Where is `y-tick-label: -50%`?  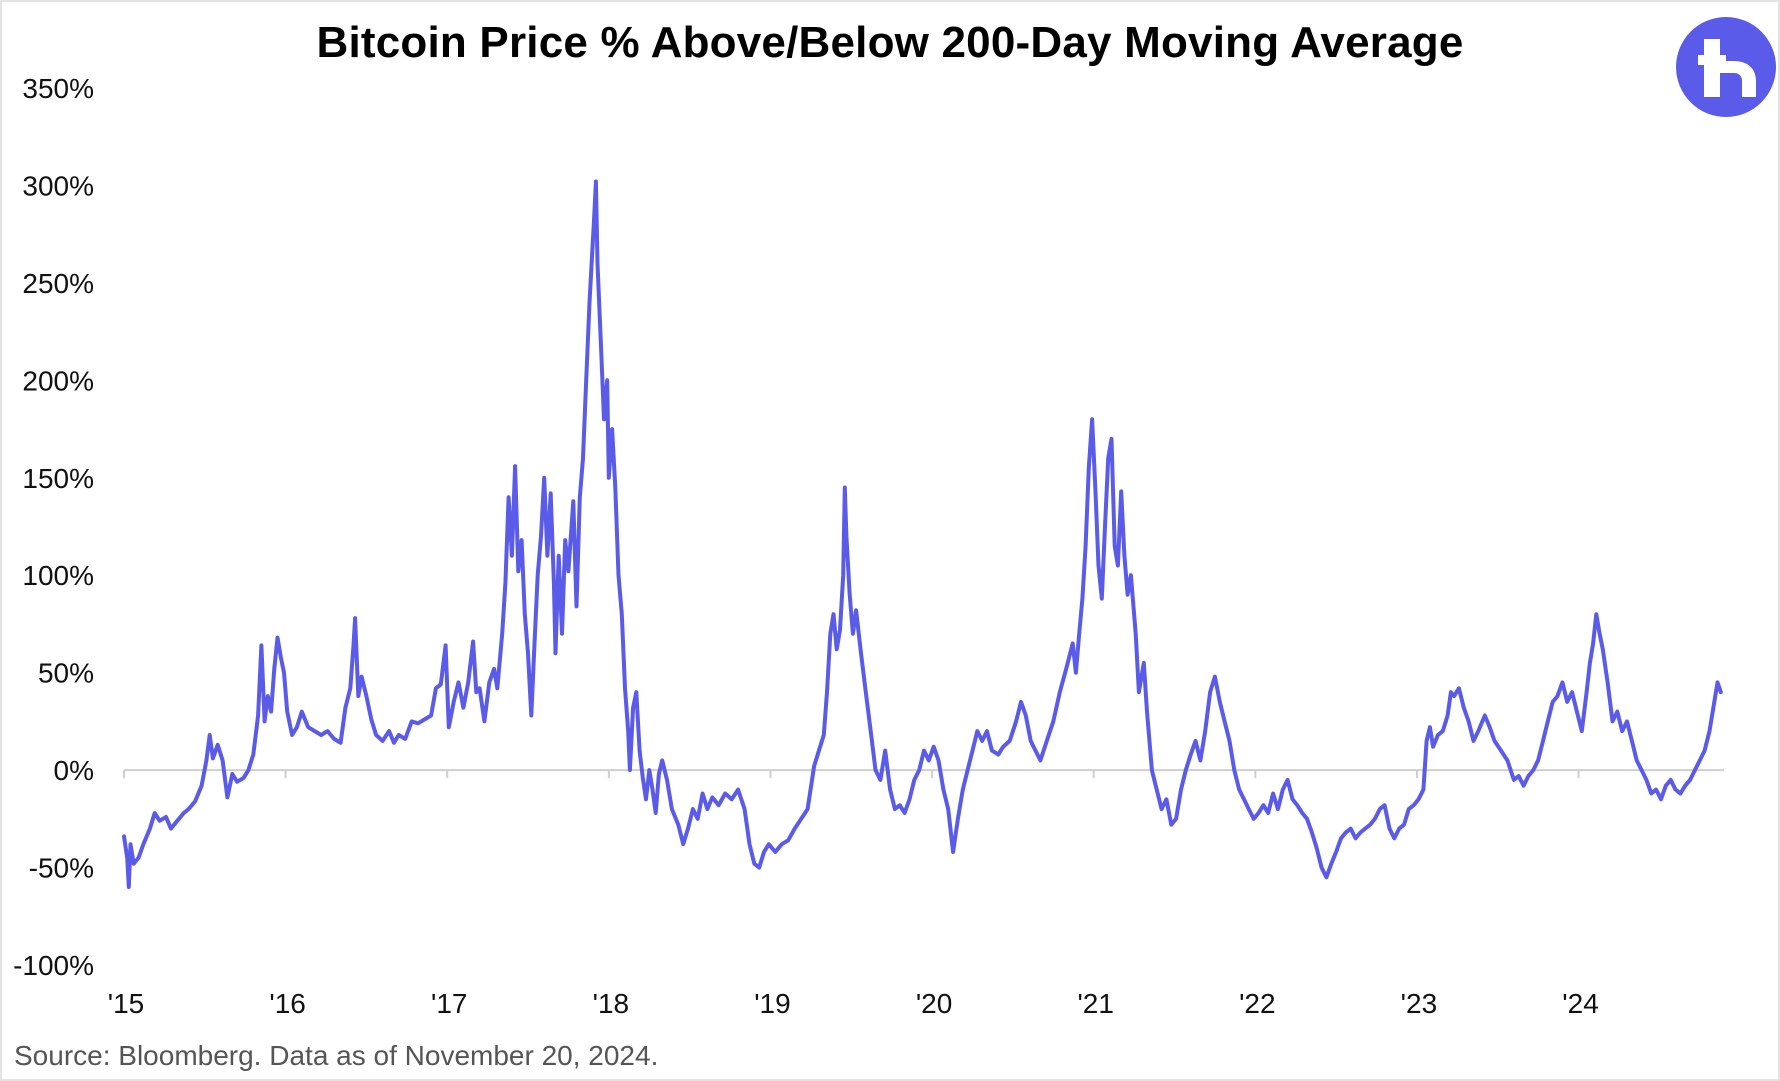
y-tick-label: -50% is located at coordinates (61, 868).